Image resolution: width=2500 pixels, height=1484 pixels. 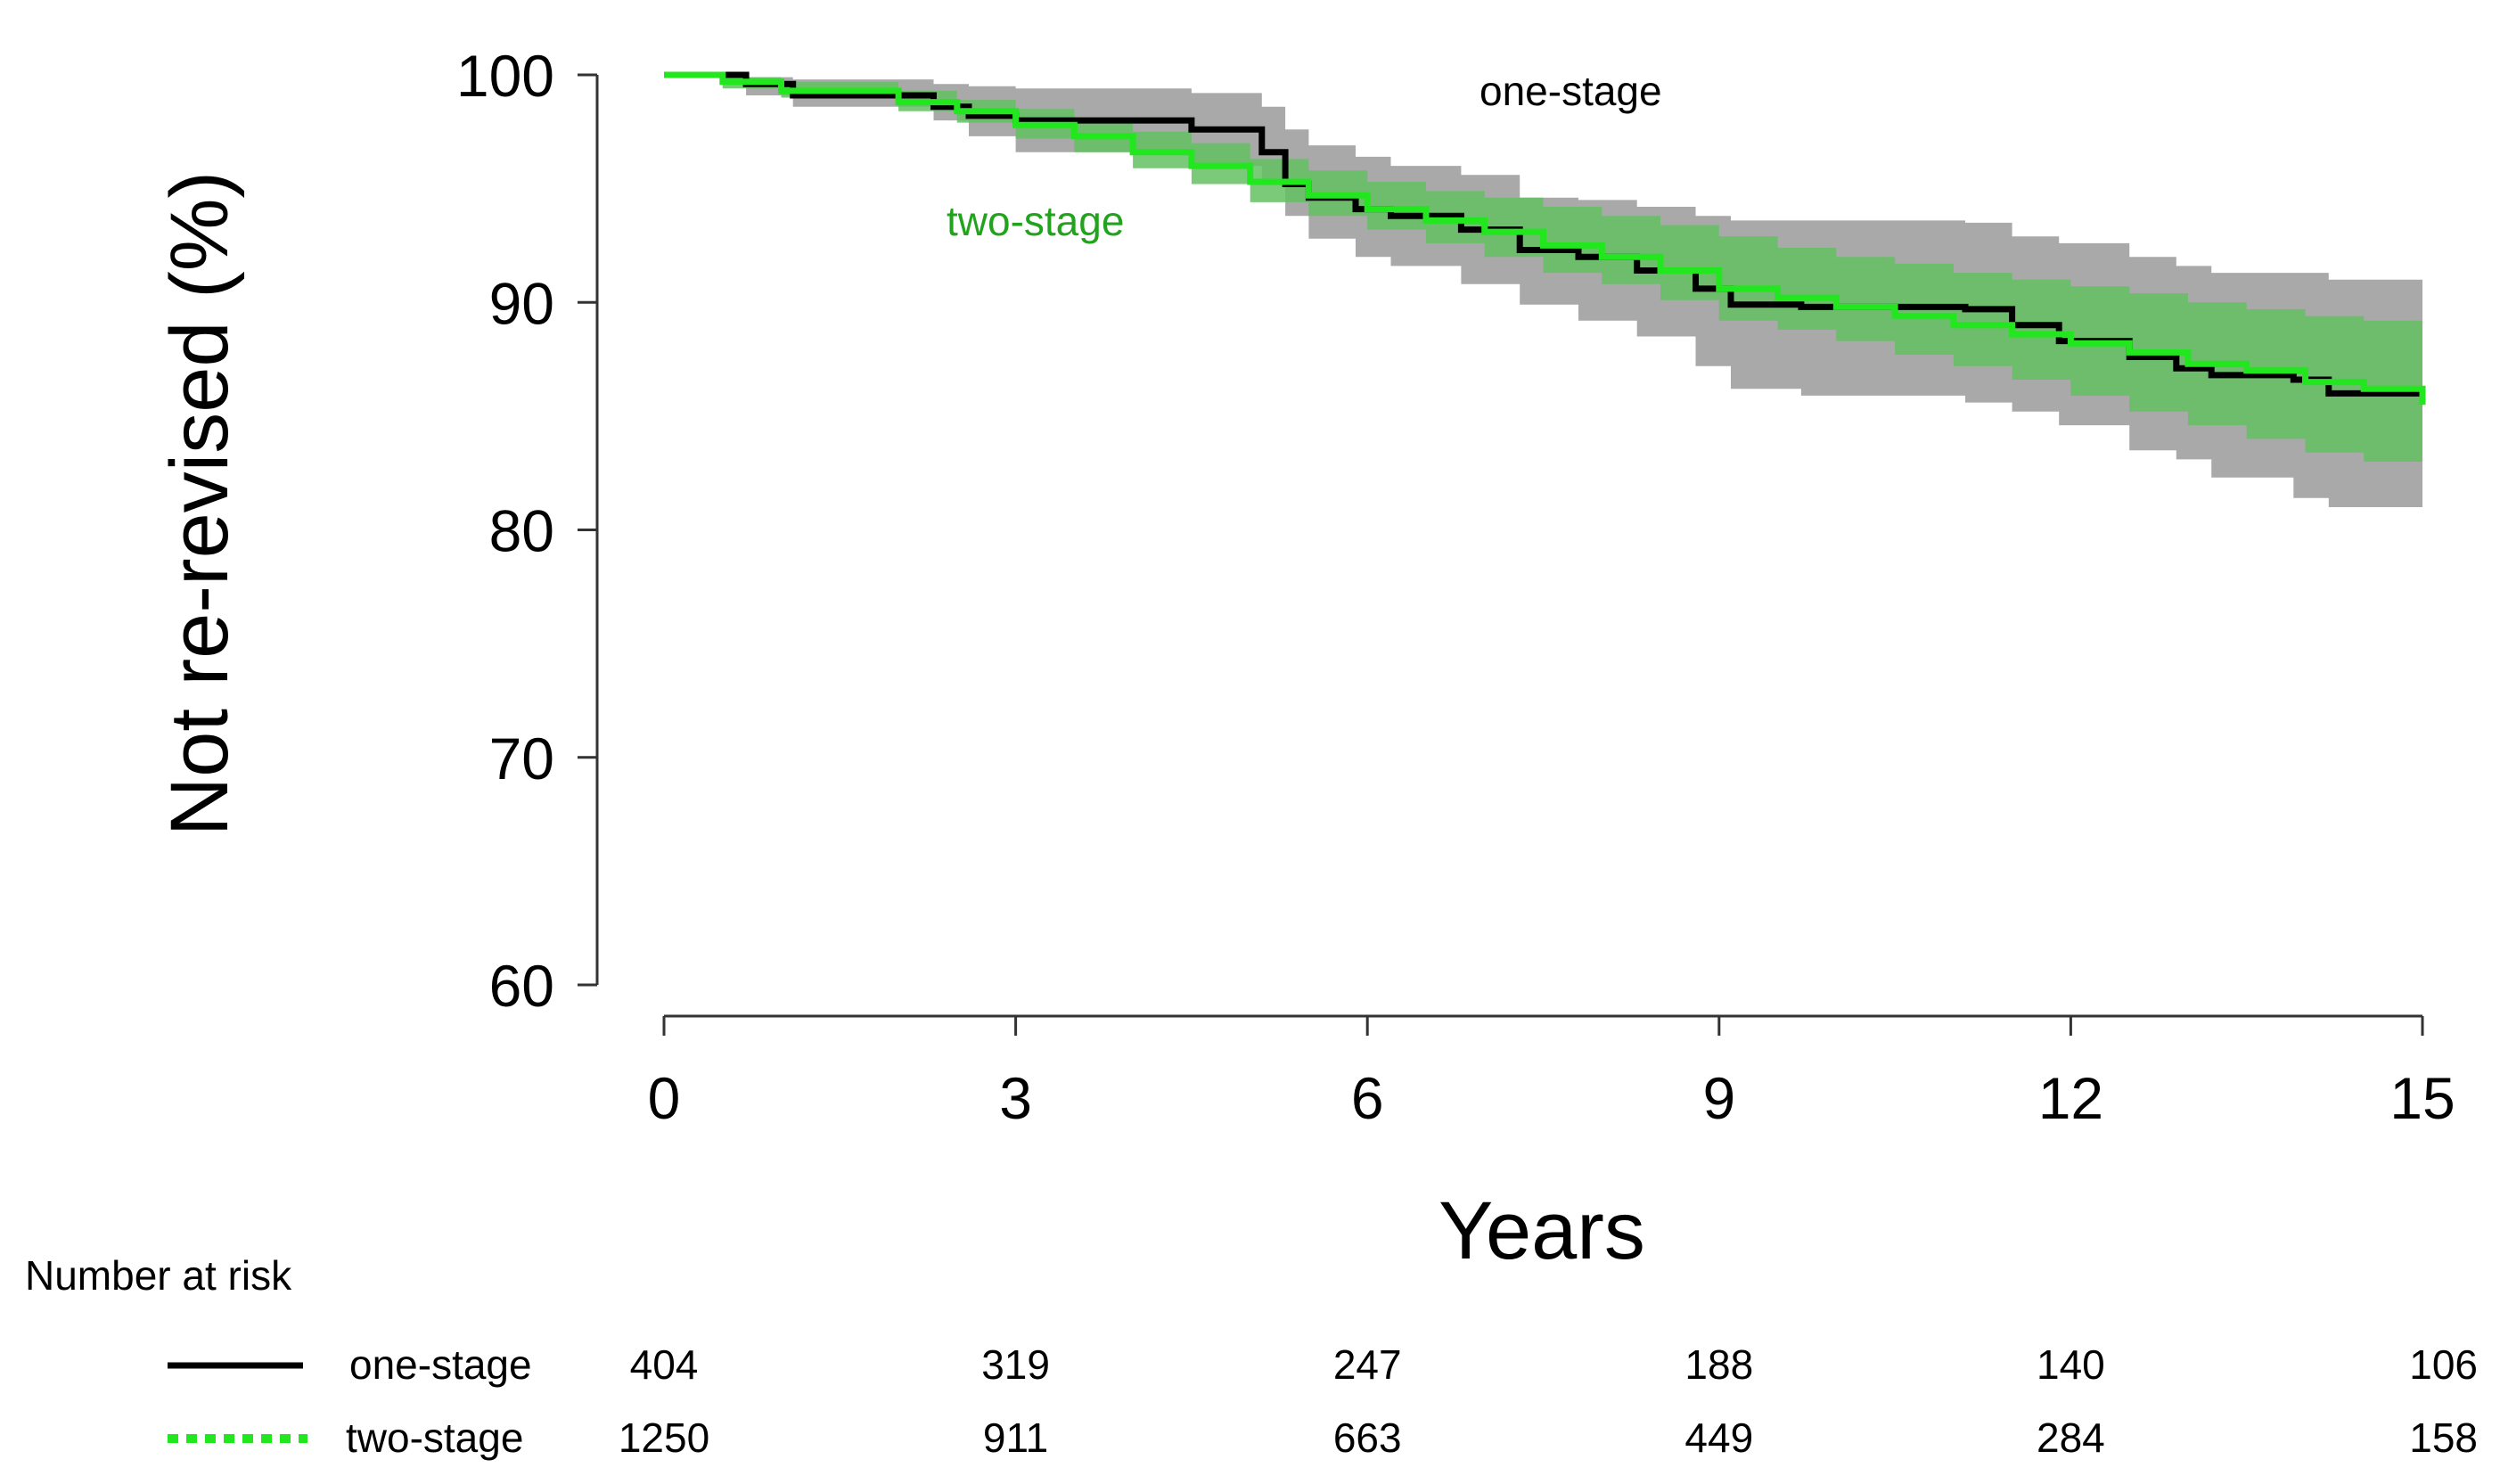 I want to click on y-axis-title: Not re-revised (%), so click(x=200, y=503).